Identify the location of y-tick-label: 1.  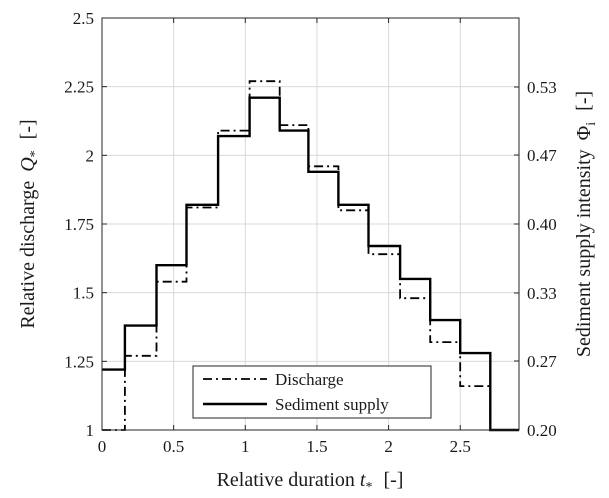
(90, 430).